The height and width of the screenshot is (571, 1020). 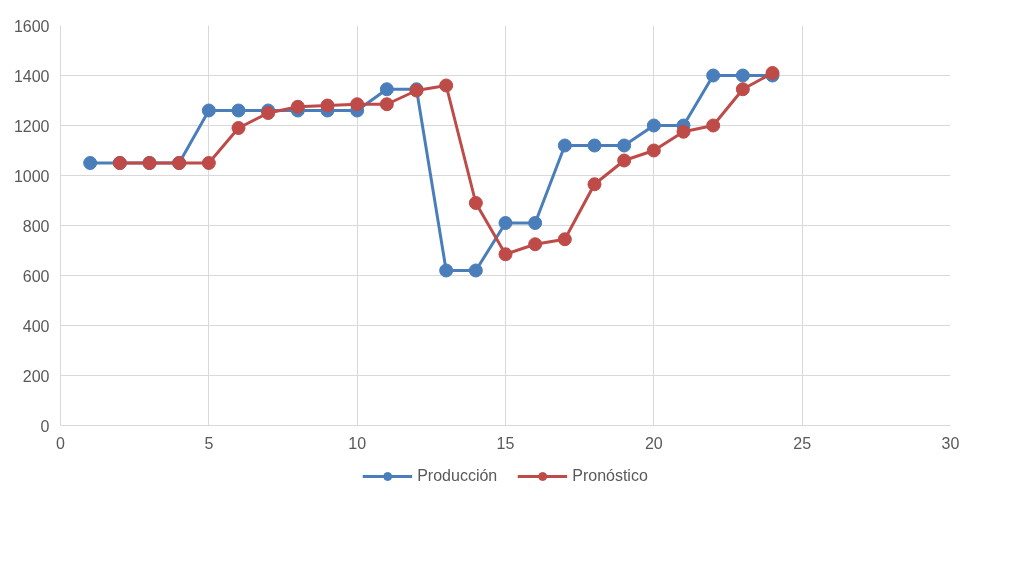 I want to click on legend-label: Pronóstico, so click(x=610, y=476).